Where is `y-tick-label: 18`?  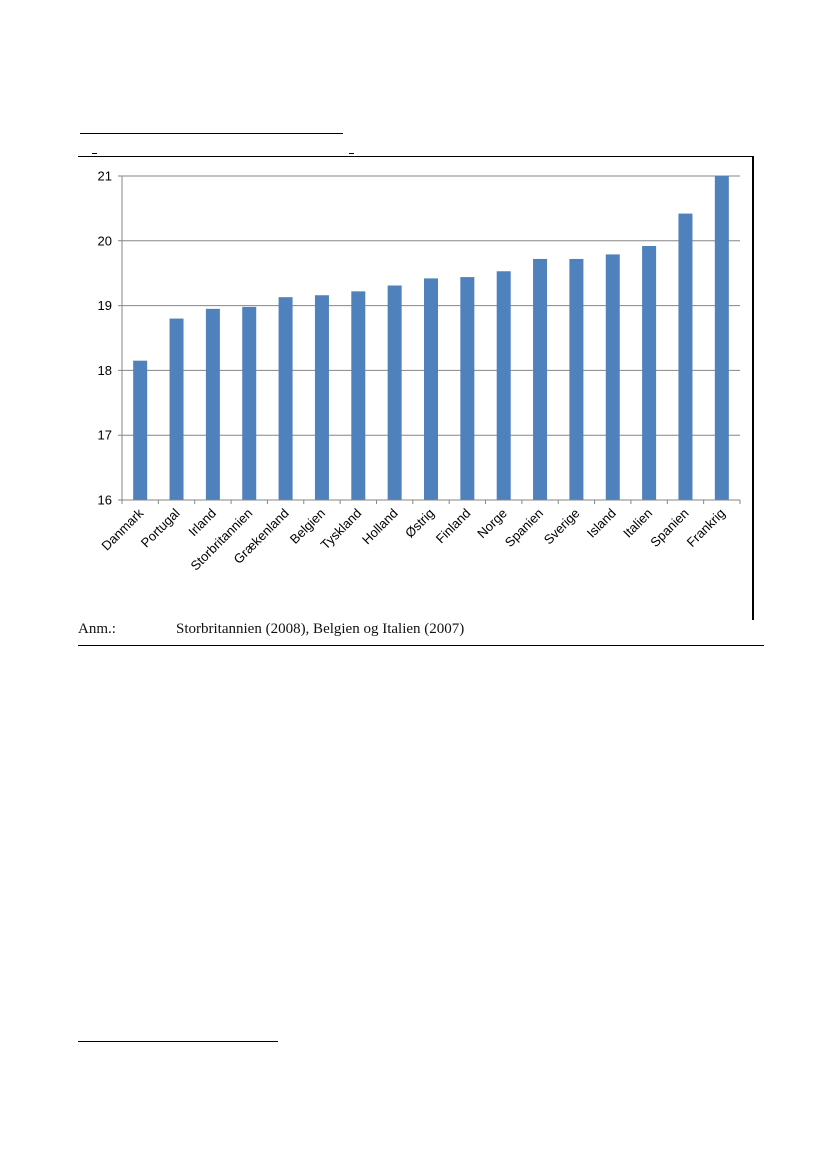
y-tick-label: 18 is located at coordinates (105, 370).